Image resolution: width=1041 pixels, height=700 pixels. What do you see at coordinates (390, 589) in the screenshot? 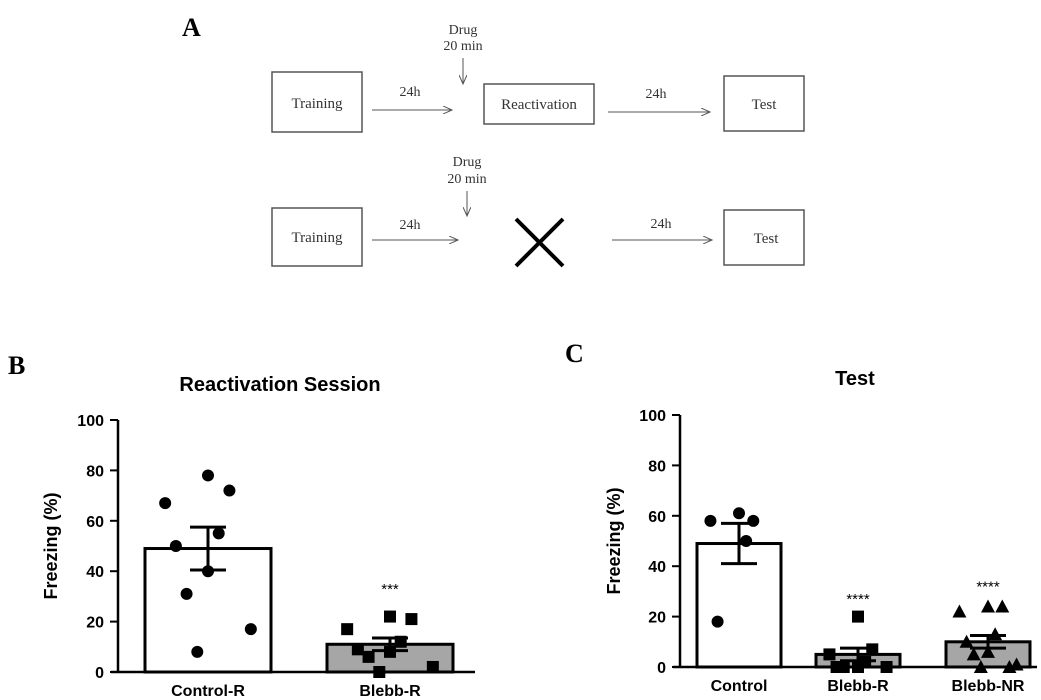
I see `significance-label: ***` at bounding box center [390, 589].